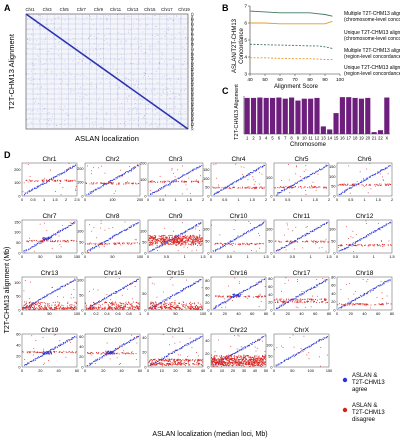 The width and height of the screenshot is (400, 440). I want to click on scatter-xtick-label: 1.5, so click(391, 257).